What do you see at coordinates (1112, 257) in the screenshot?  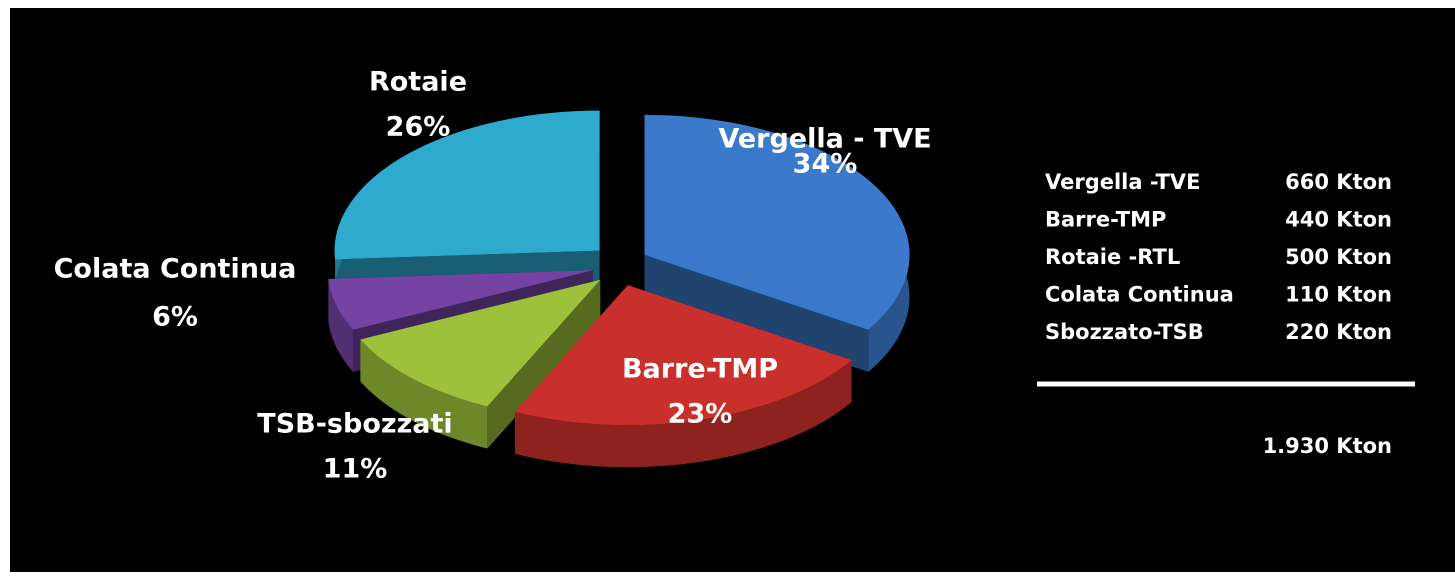 I see `table-name: Rotaie -RTL` at bounding box center [1112, 257].